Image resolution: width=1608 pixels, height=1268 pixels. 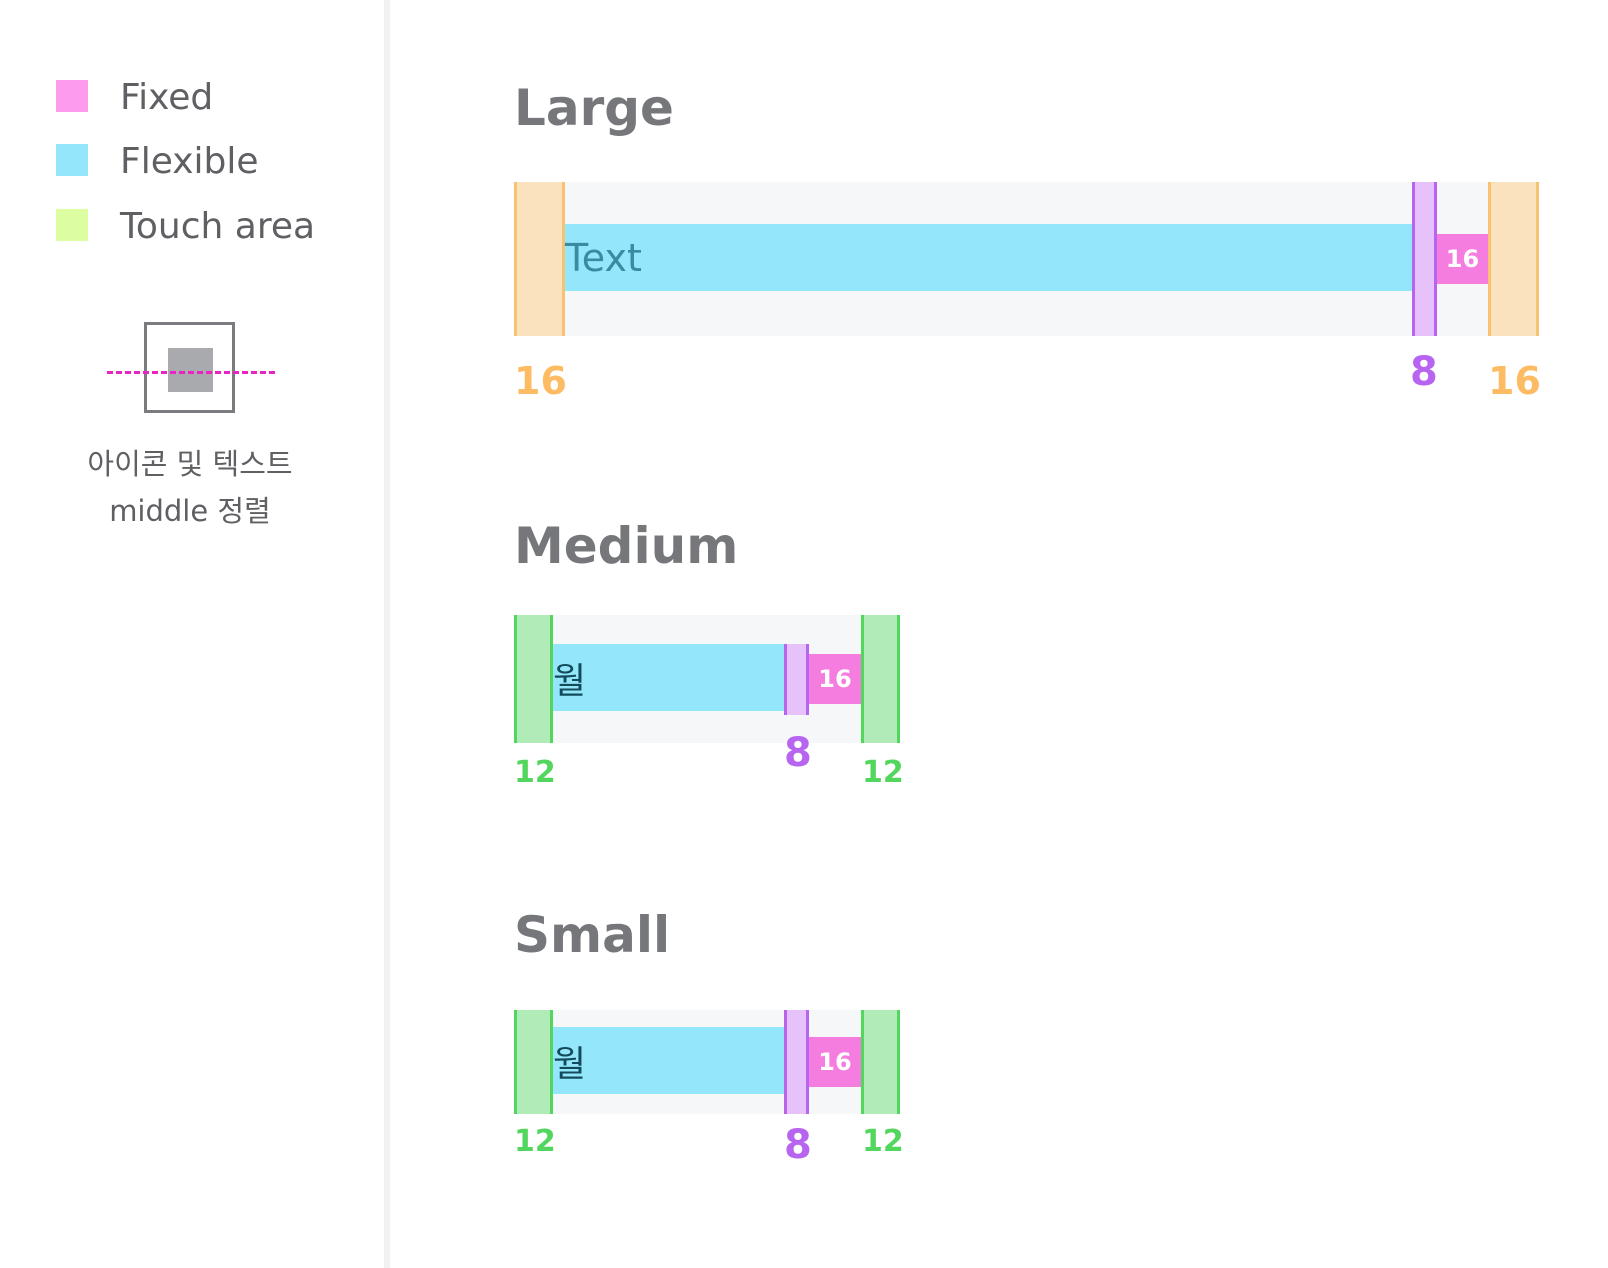 What do you see at coordinates (167, 97) in the screenshot?
I see `legend-label-fixed: Fixed` at bounding box center [167, 97].